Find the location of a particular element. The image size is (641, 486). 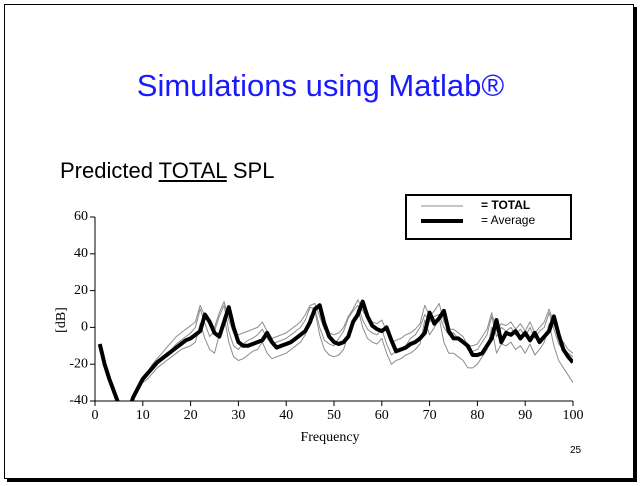

x-tick-label: 50 is located at coordinates (334, 415).